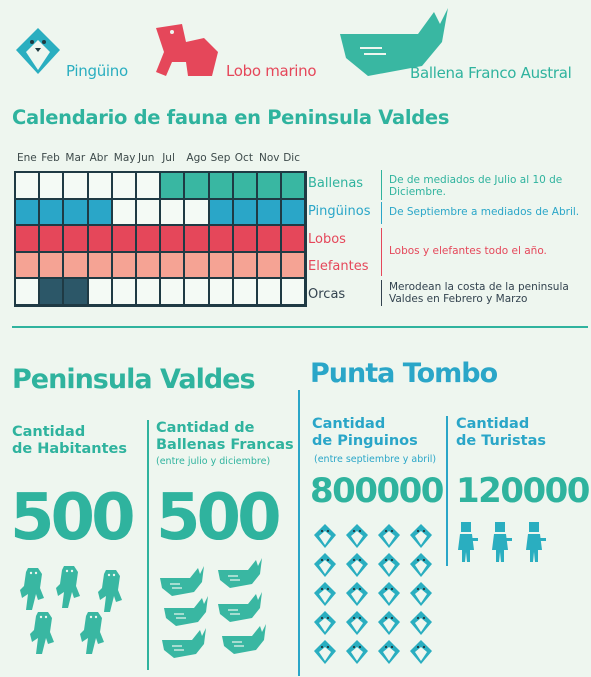  Describe the element at coordinates (299, 533) in the screenshot. I see `tombo-separator` at that location.